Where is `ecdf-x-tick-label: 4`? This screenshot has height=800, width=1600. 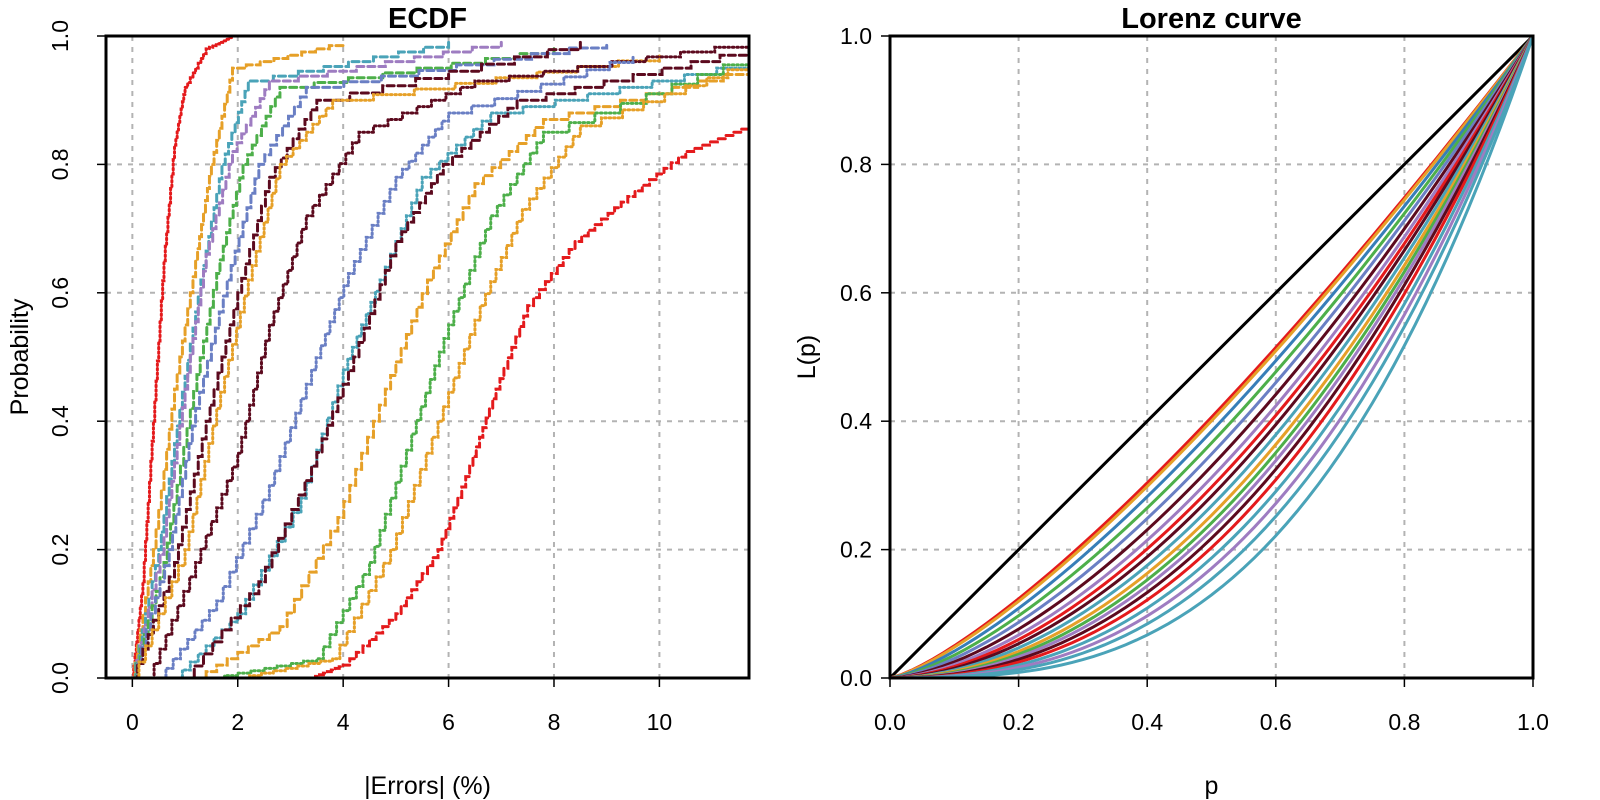 ecdf-x-tick-label: 4 is located at coordinates (343, 722).